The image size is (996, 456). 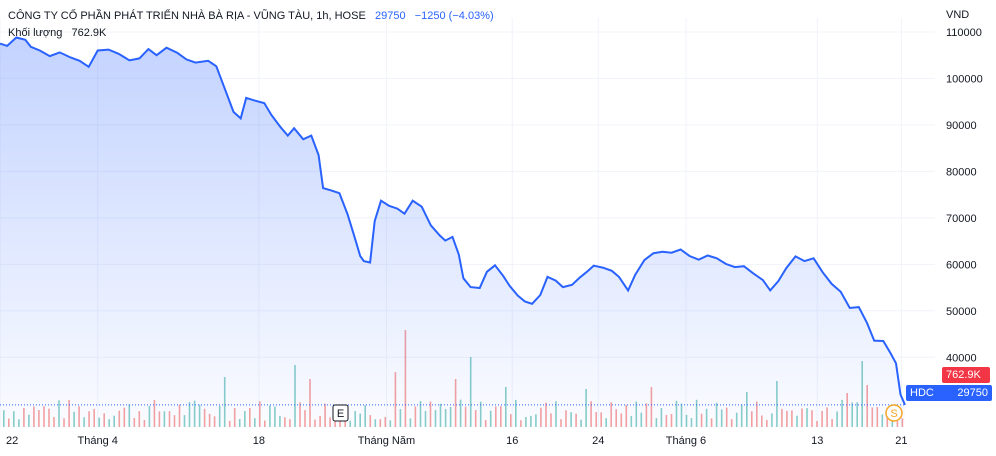 I want to click on x-tick-label: Tháng Năm, so click(x=386, y=441).